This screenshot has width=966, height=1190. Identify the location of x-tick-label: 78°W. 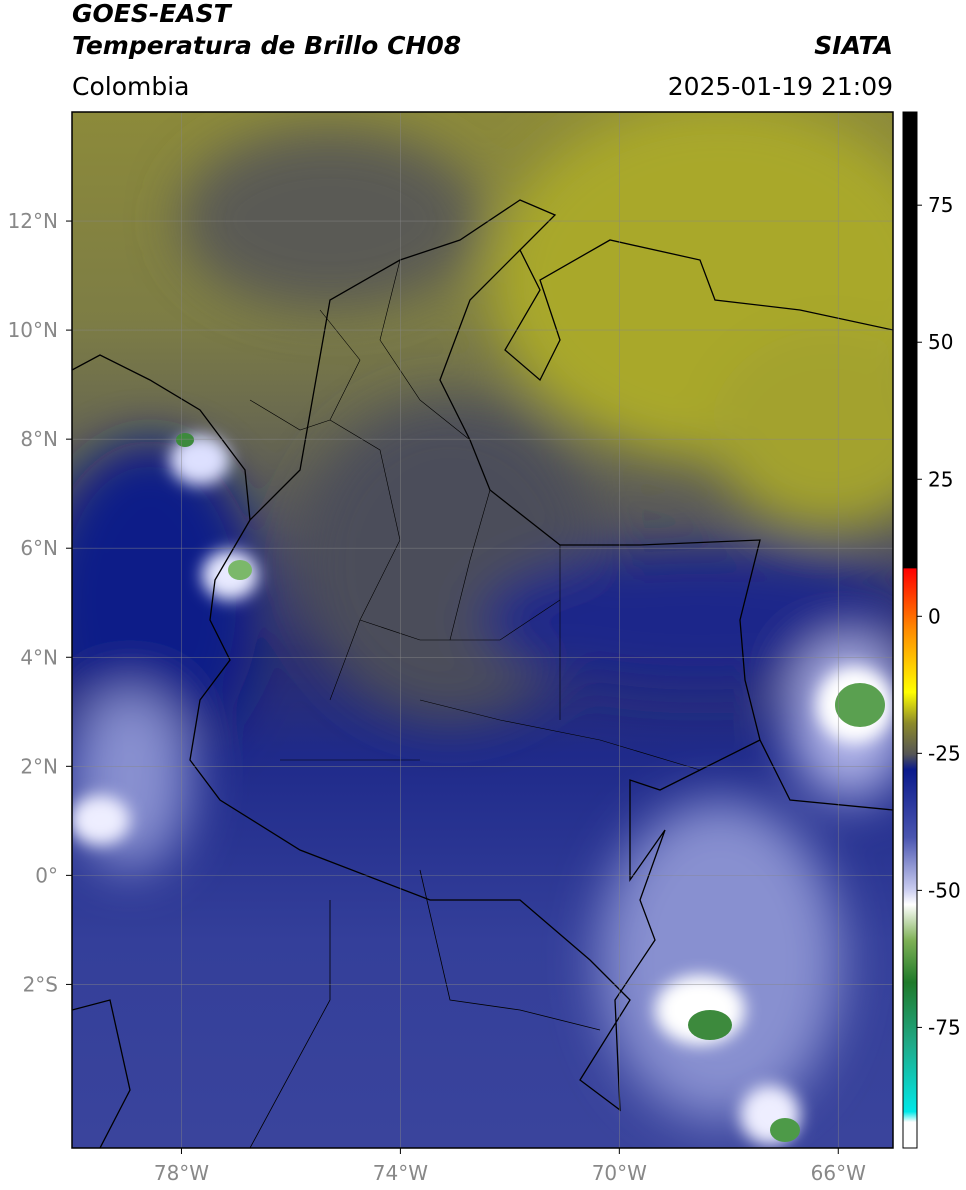
(181, 1173).